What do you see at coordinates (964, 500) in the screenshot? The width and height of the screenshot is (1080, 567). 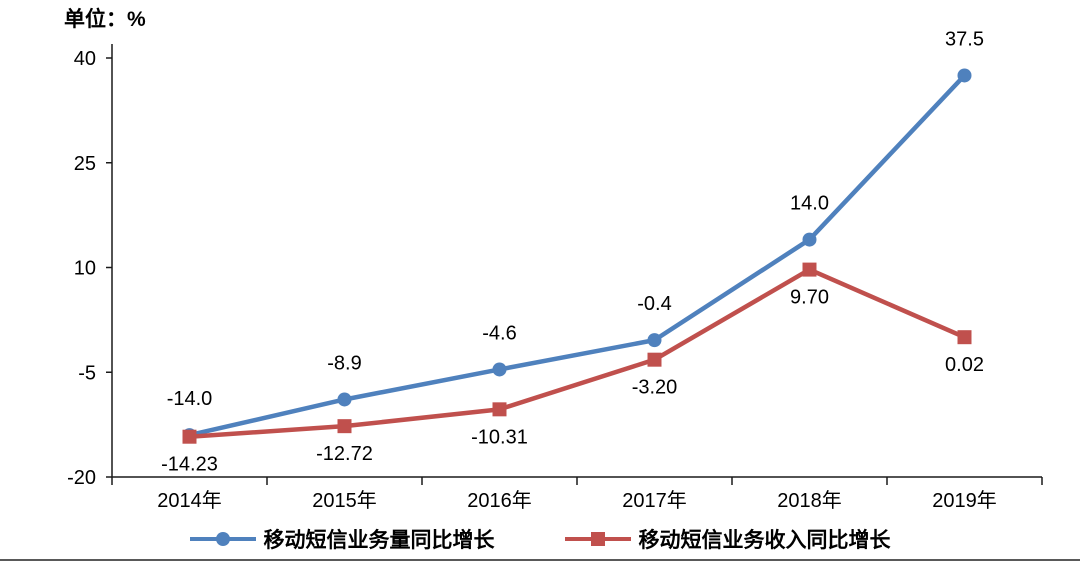 I see `x-tick-label: 2019年` at bounding box center [964, 500].